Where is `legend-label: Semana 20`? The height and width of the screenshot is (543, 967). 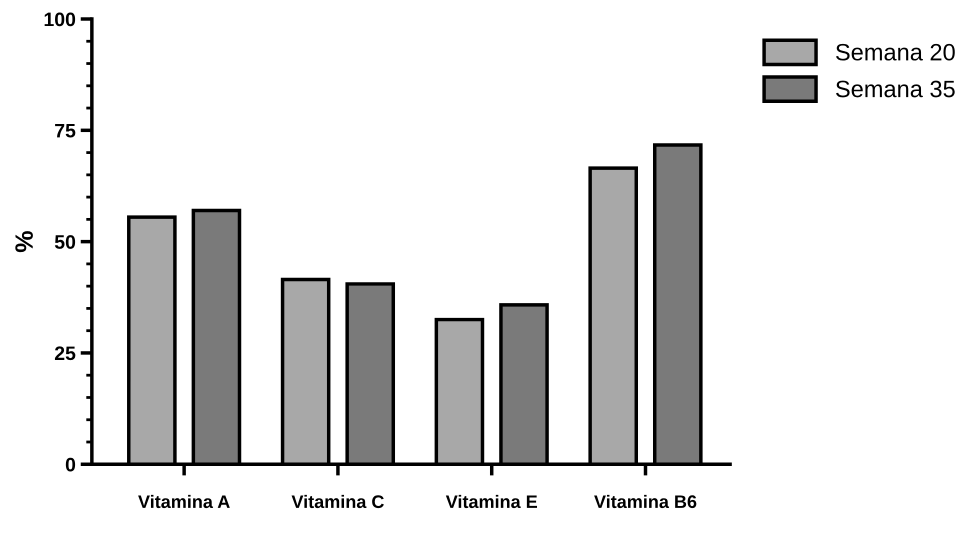
legend-label: Semana 20 is located at coordinates (895, 52).